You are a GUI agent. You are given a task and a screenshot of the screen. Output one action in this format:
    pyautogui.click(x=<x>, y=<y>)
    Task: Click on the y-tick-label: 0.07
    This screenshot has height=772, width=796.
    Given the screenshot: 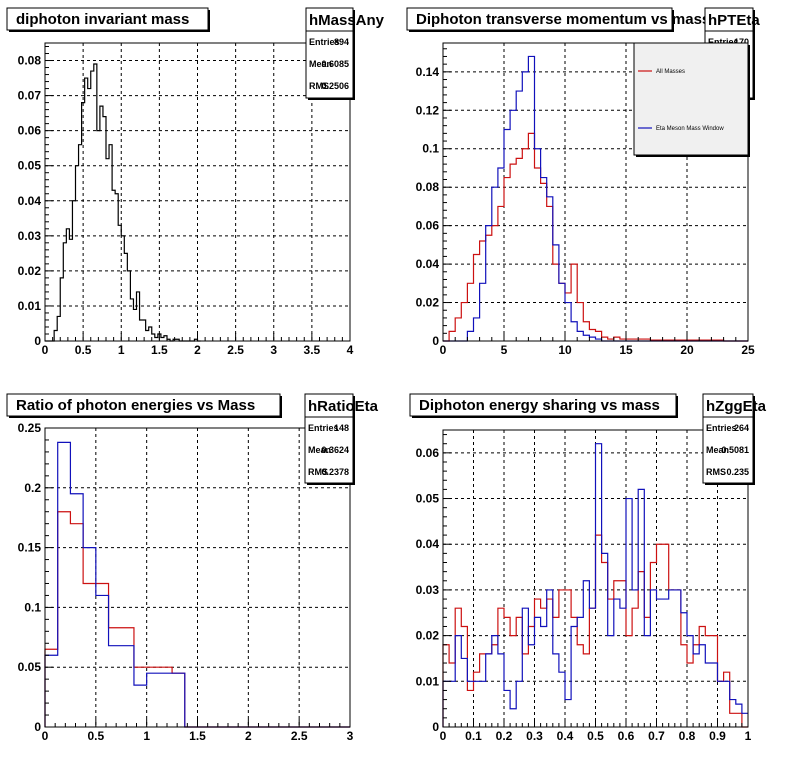 What is the action you would take?
    pyautogui.click(x=30, y=96)
    